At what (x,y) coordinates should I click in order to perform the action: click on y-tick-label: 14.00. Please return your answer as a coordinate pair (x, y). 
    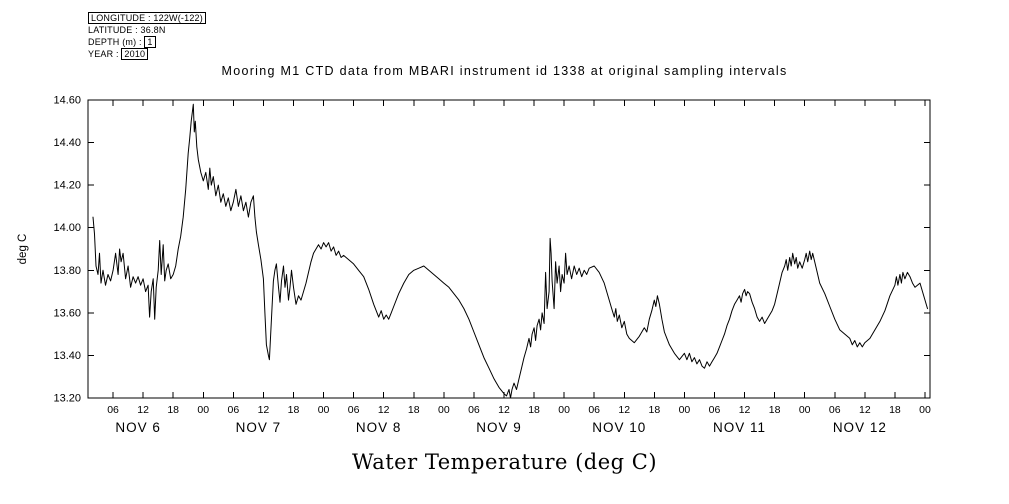
    Looking at the image, I should click on (67, 228).